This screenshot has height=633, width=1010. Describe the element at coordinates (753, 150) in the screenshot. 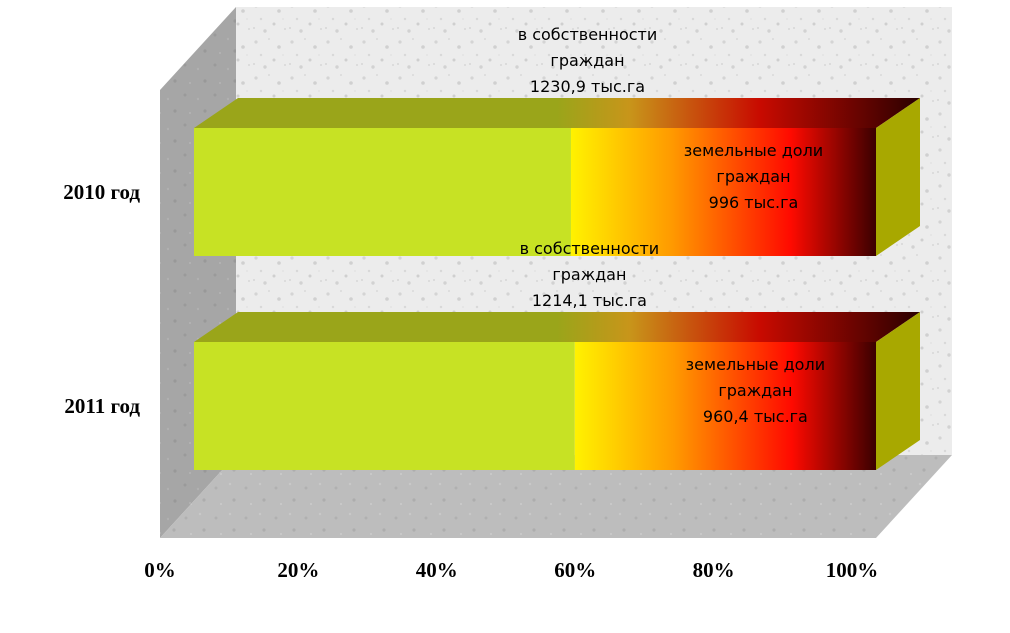

I see `data-label-1-2-line-1: земельные доли` at that location.